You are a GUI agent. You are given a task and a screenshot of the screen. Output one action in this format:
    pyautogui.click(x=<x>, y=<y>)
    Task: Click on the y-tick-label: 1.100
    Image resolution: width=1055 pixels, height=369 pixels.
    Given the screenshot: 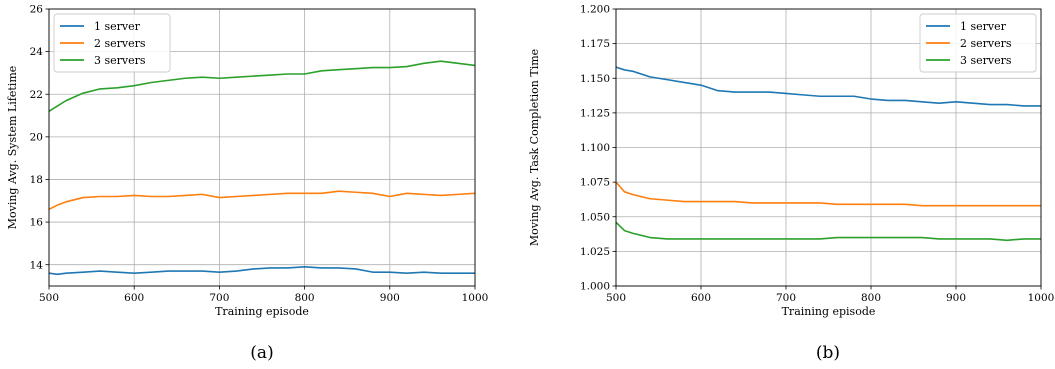 What is the action you would take?
    pyautogui.click(x=595, y=148)
    